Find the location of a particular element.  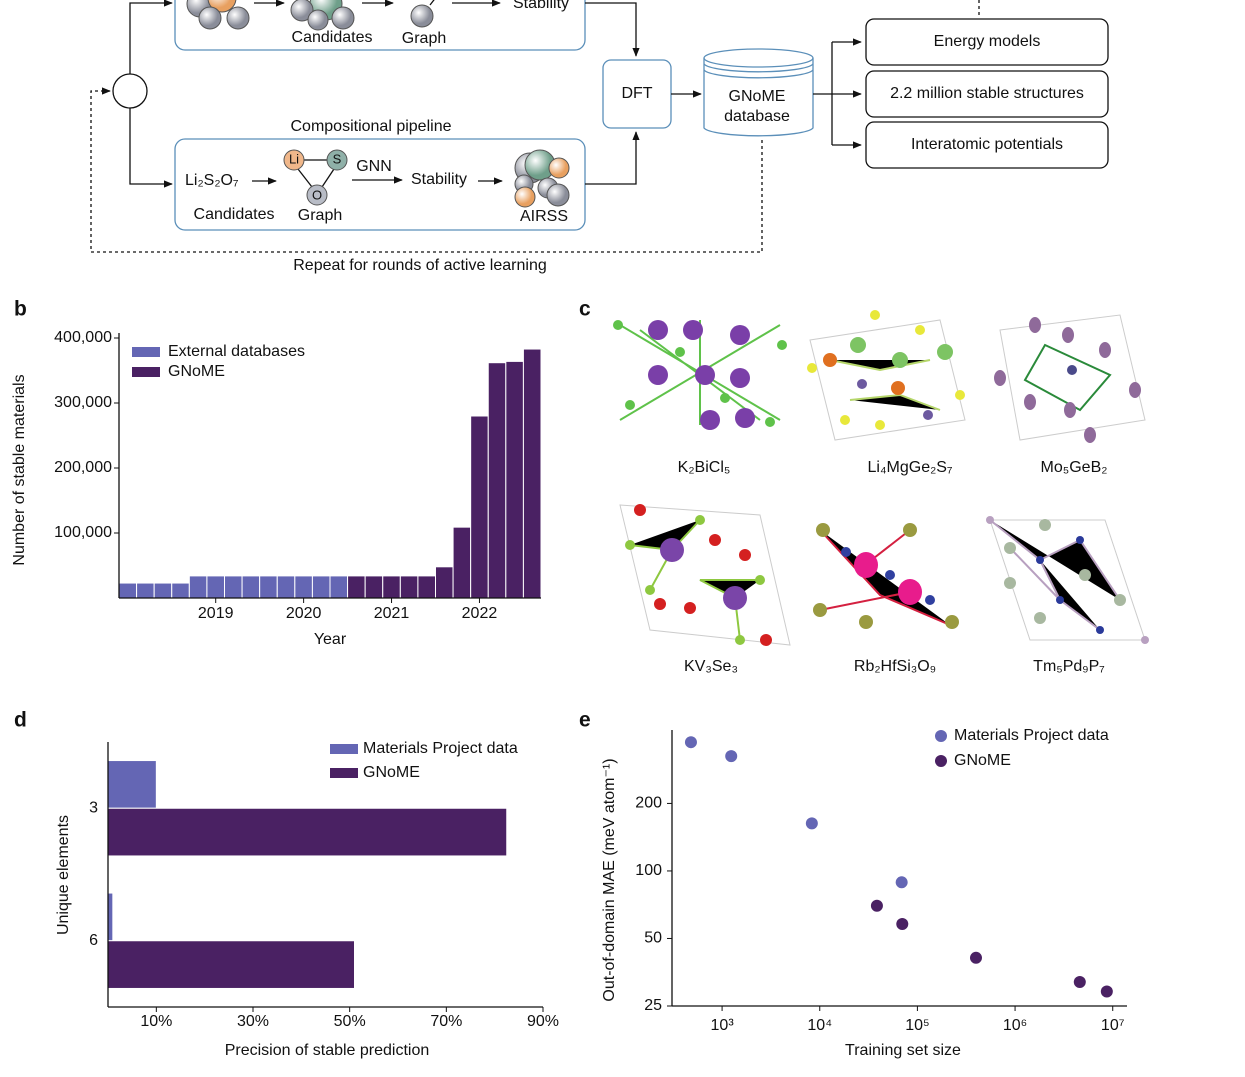

output-label: Interatomic potentials is located at coordinates (987, 144).